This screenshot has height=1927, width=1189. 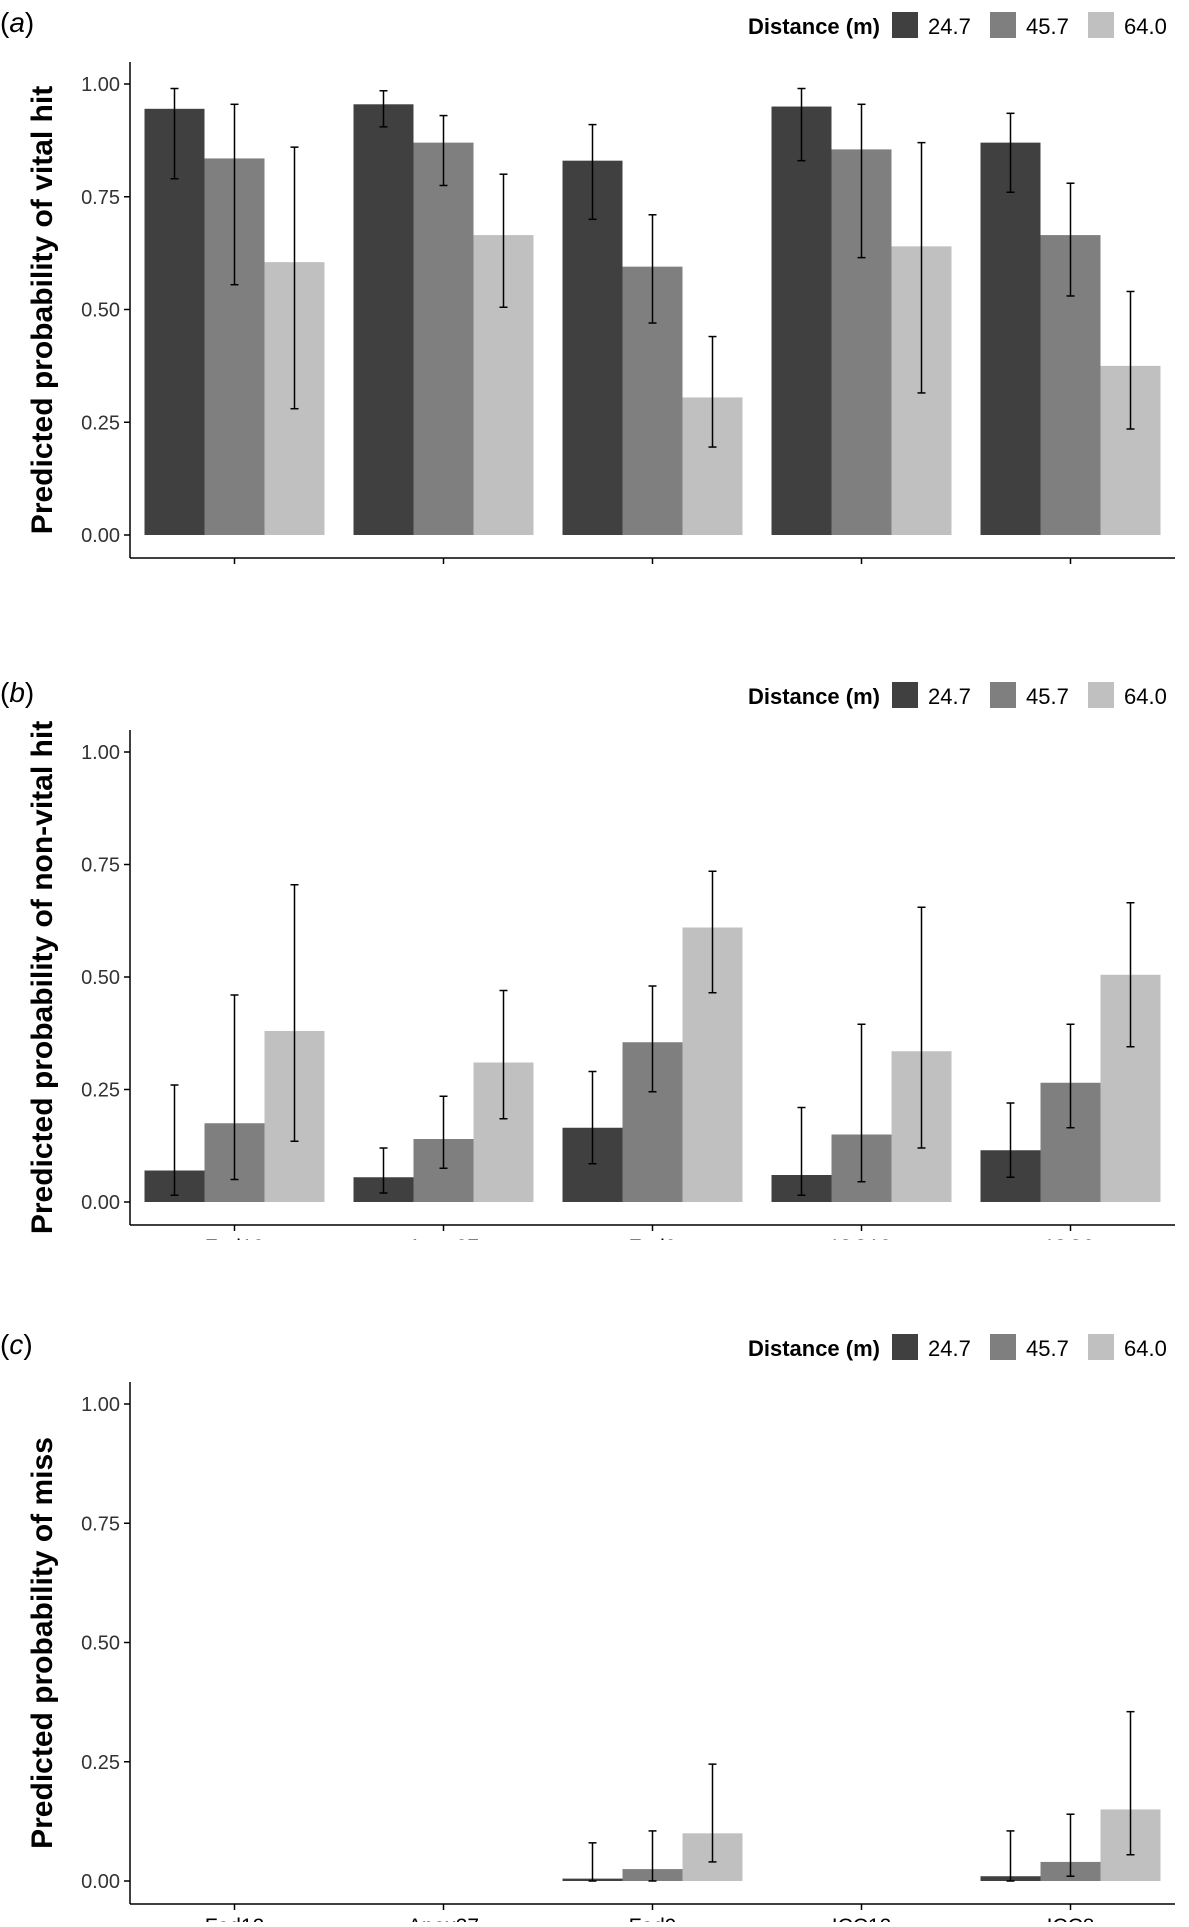 What do you see at coordinates (592, 348) in the screenshot?
I see `bar-Fed9-24.7` at bounding box center [592, 348].